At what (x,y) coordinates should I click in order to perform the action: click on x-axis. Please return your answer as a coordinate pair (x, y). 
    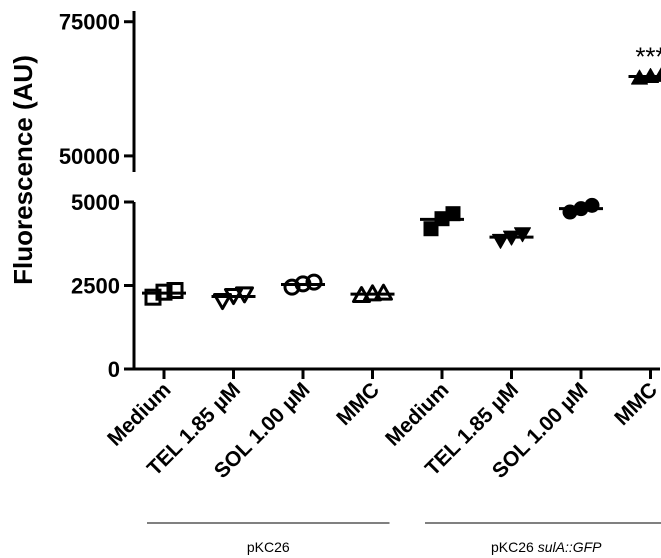
    Looking at the image, I should click on (397, 373).